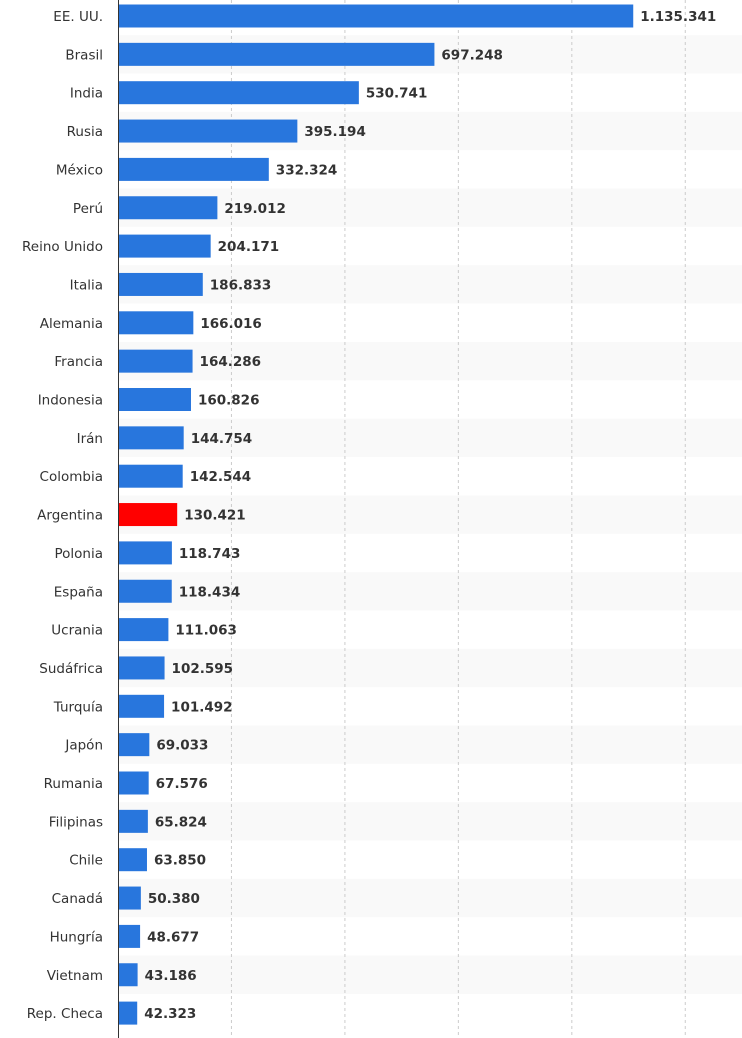 The image size is (742, 1038). What do you see at coordinates (76, 822) in the screenshot?
I see `category-label: Filipinas` at bounding box center [76, 822].